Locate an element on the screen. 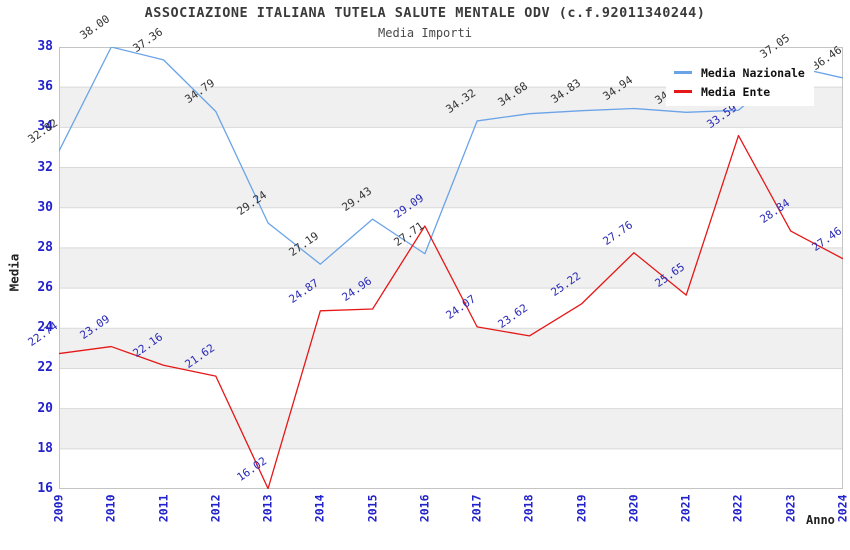 This screenshot has width=850, height=550. x-tick-label: 2023 is located at coordinates (790, 508).